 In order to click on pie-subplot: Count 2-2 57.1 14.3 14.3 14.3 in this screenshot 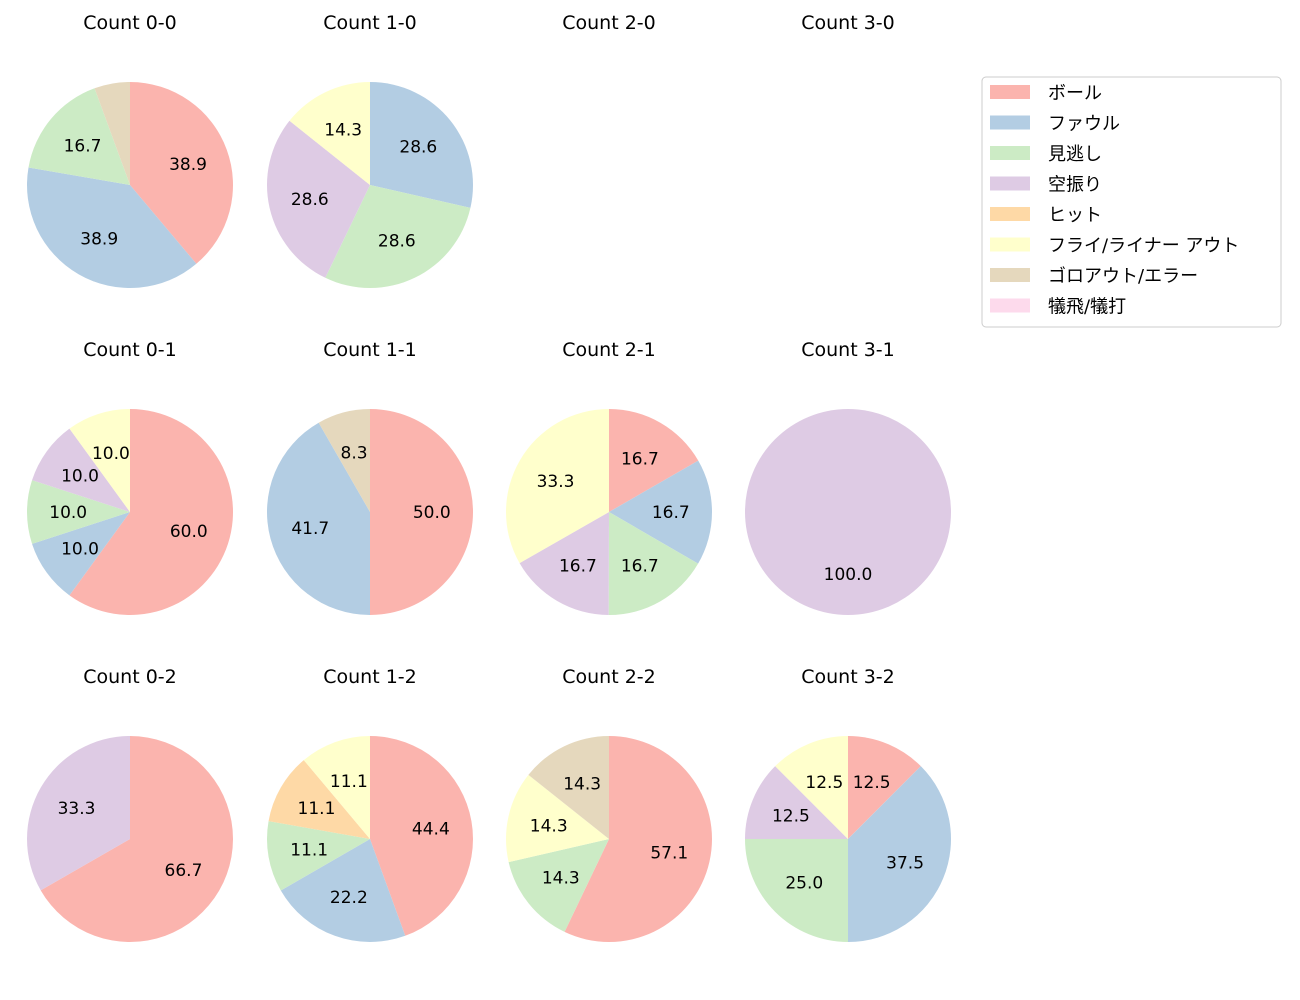, I will do `click(608, 804)`.